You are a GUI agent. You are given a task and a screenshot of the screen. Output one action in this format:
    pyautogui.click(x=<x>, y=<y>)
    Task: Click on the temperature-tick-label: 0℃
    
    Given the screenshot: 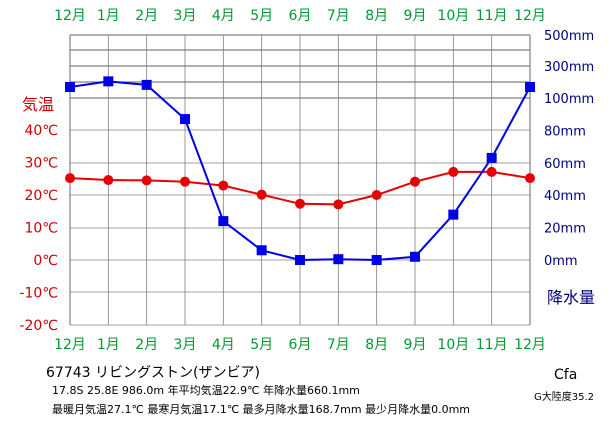 What is the action you would take?
    pyautogui.click(x=45, y=261)
    